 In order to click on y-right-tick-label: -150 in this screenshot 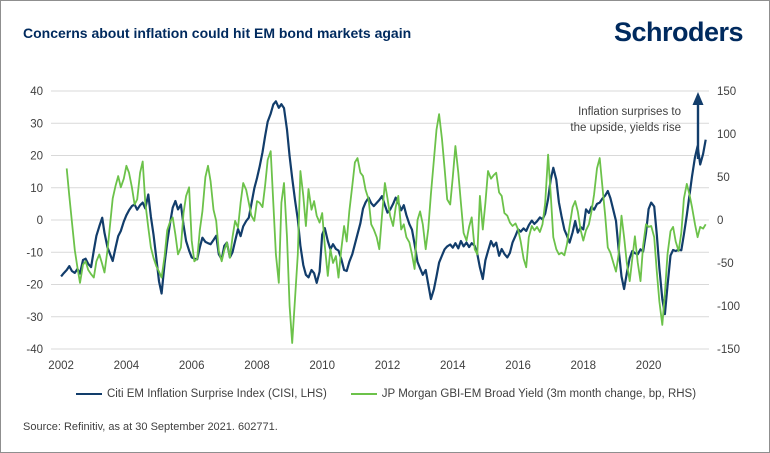, I will do `click(728, 350)`.